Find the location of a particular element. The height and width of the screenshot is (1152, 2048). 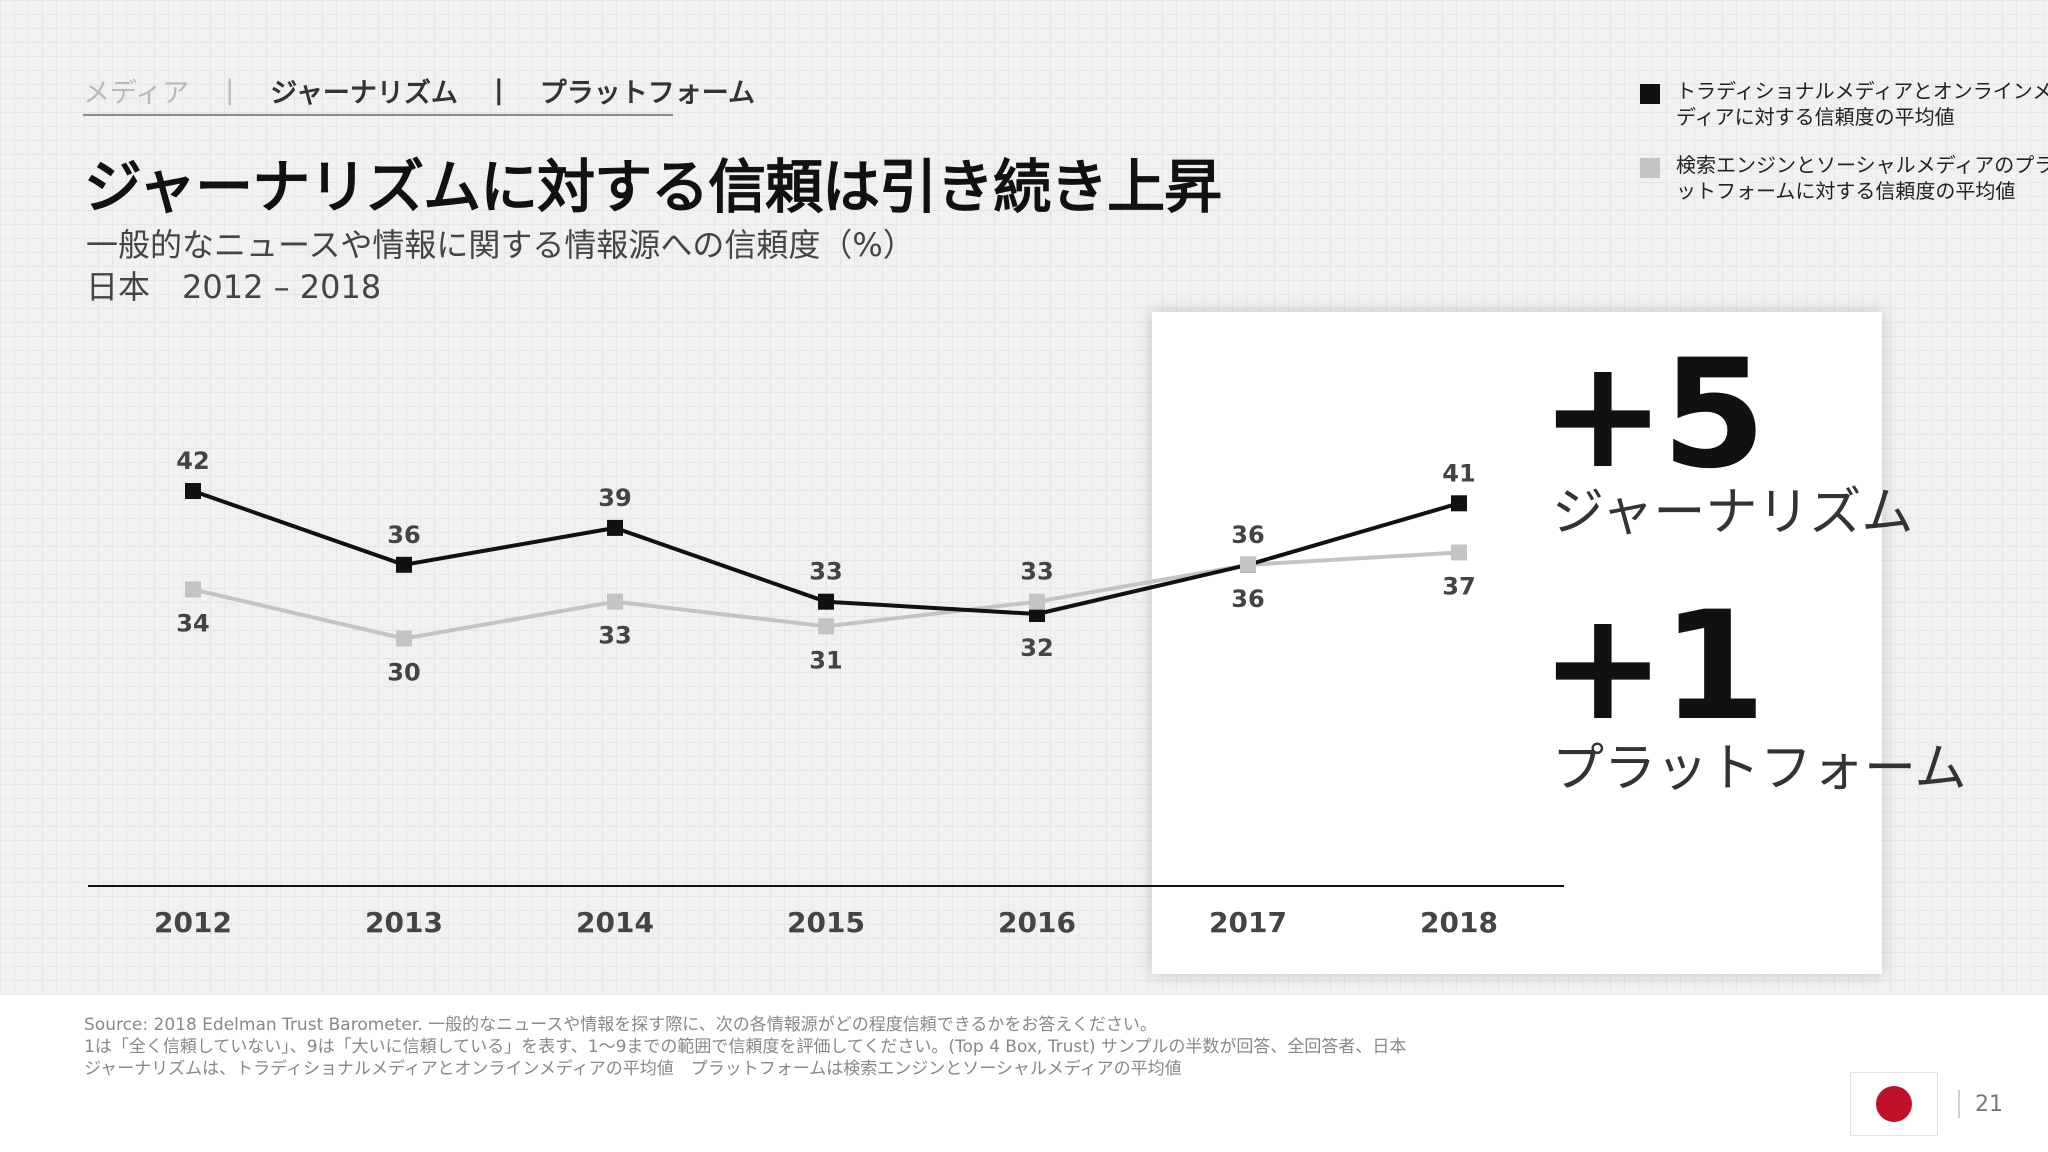

legend-label-platform: 検索エンジンとソーシャルメディアのプラットフォームに対する信頼度の平均値 is located at coordinates (1862, 178).